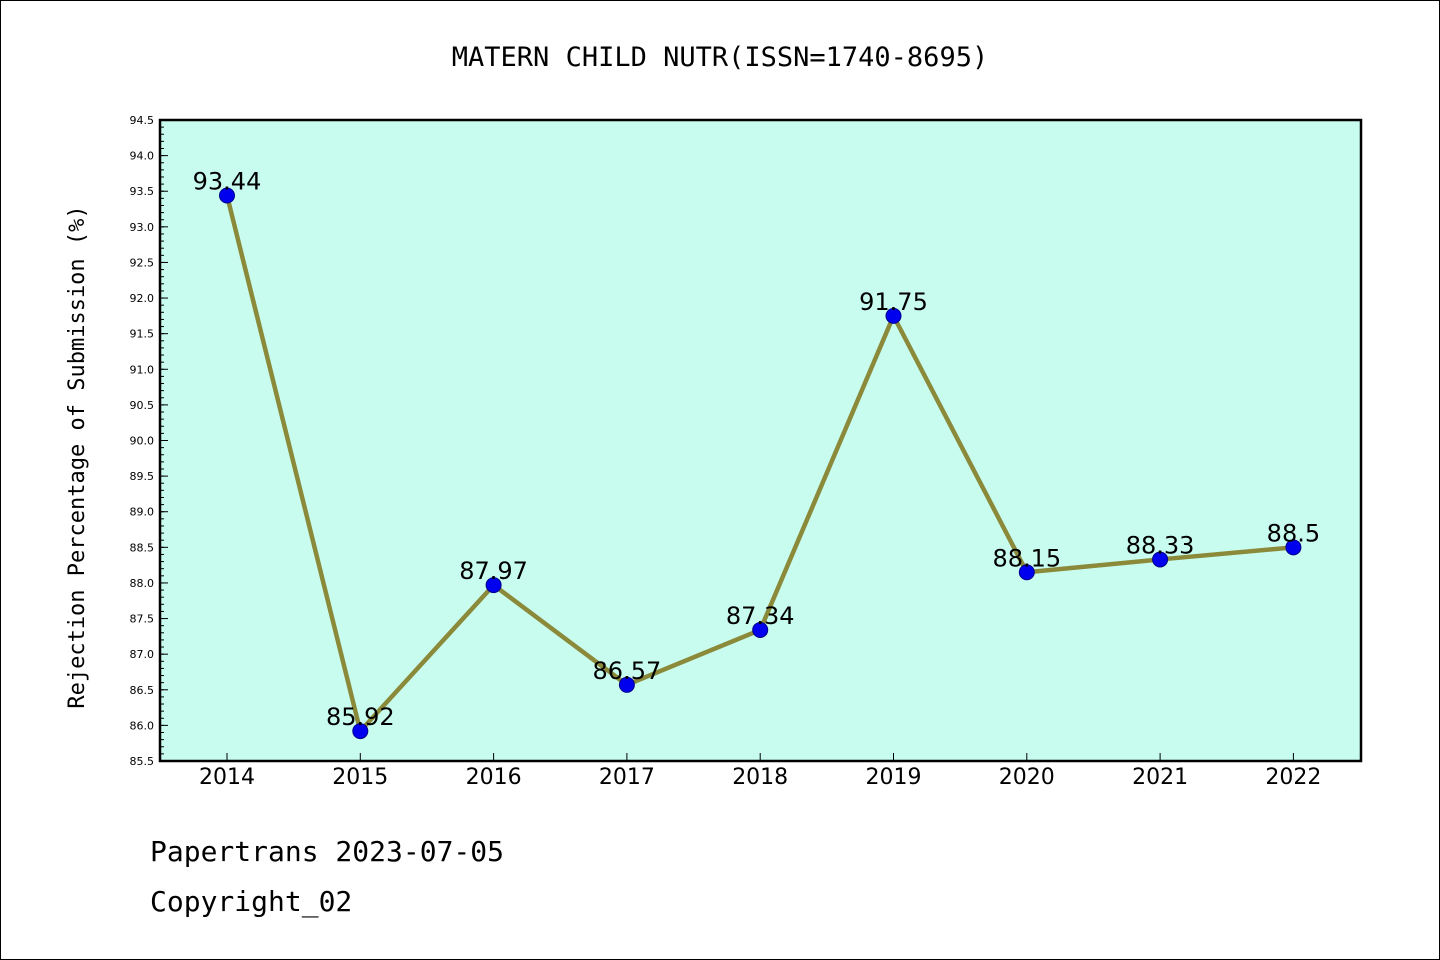 This screenshot has height=960, width=1440. Describe the element at coordinates (760, 616) in the screenshot. I see `data-label: 87.34` at that location.